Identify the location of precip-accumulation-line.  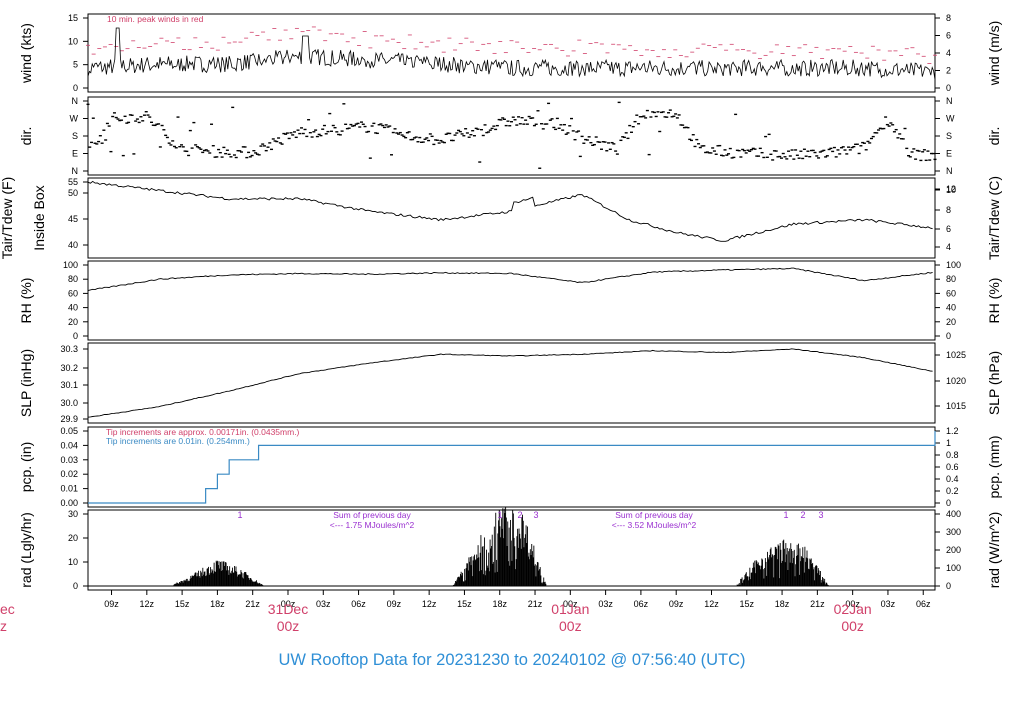
(512, 467).